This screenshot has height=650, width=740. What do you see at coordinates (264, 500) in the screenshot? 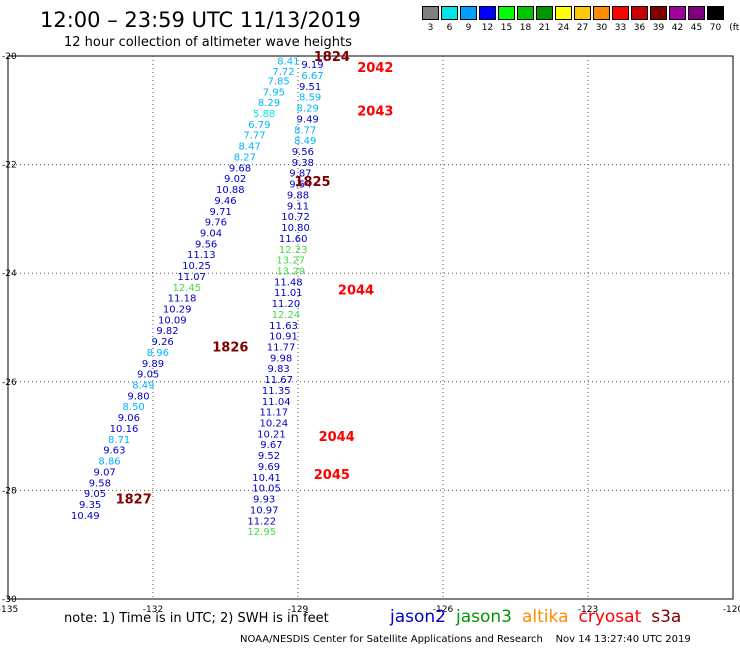
I see `wave-height-label: 9.93` at bounding box center [264, 500].